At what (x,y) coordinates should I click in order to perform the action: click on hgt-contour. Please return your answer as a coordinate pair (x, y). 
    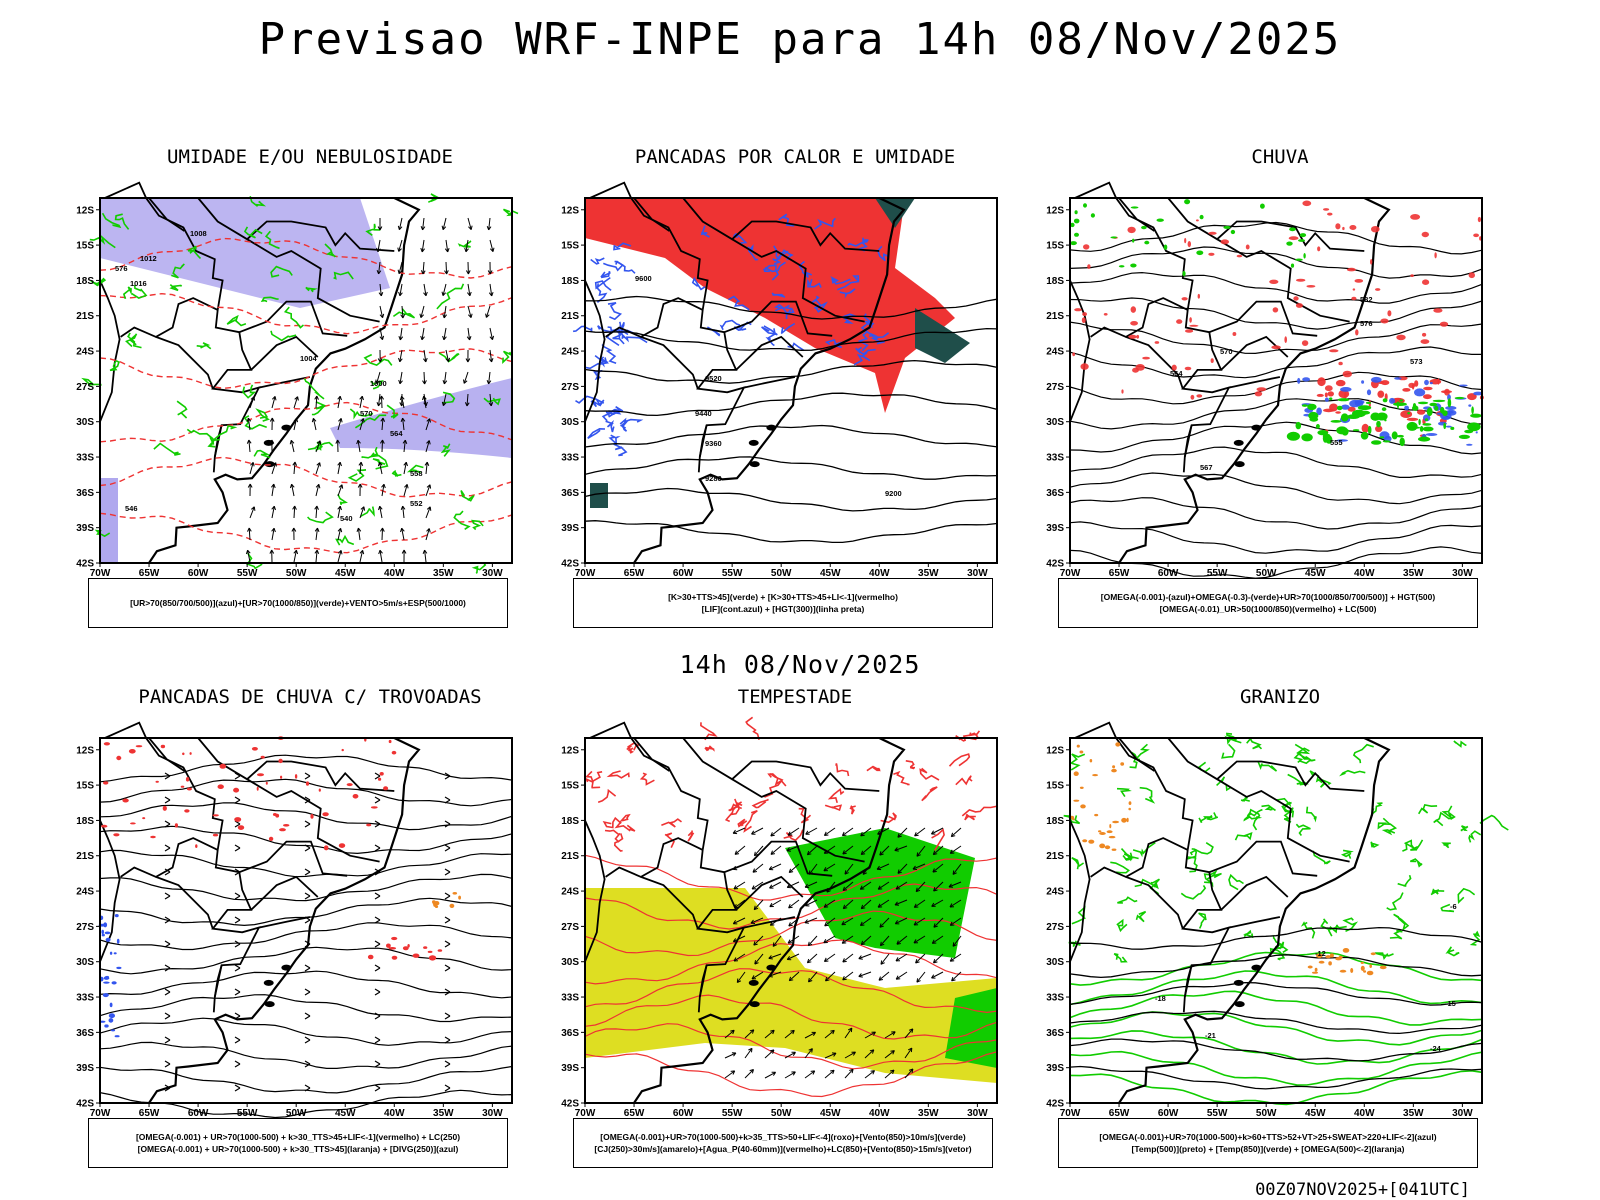
    Looking at the image, I should click on (791, 499).